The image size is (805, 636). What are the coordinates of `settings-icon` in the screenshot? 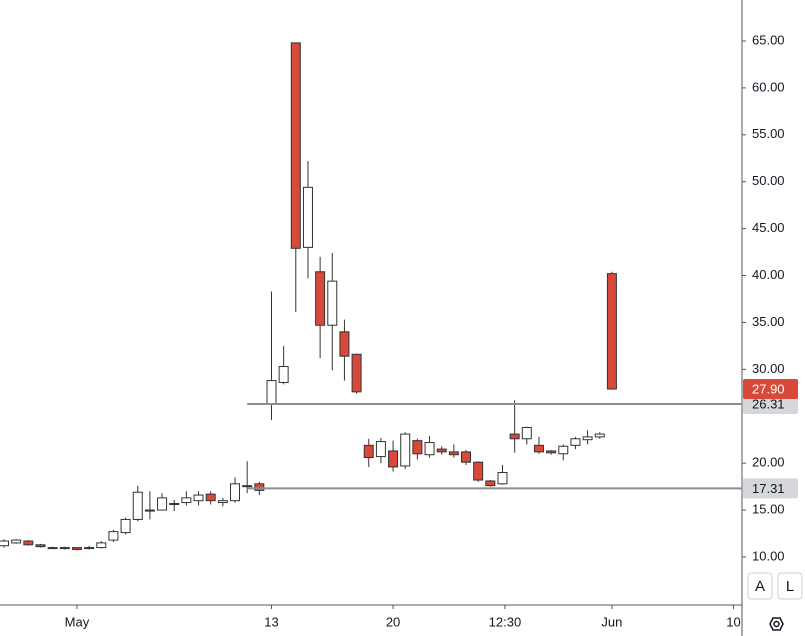 It's located at (776, 624).